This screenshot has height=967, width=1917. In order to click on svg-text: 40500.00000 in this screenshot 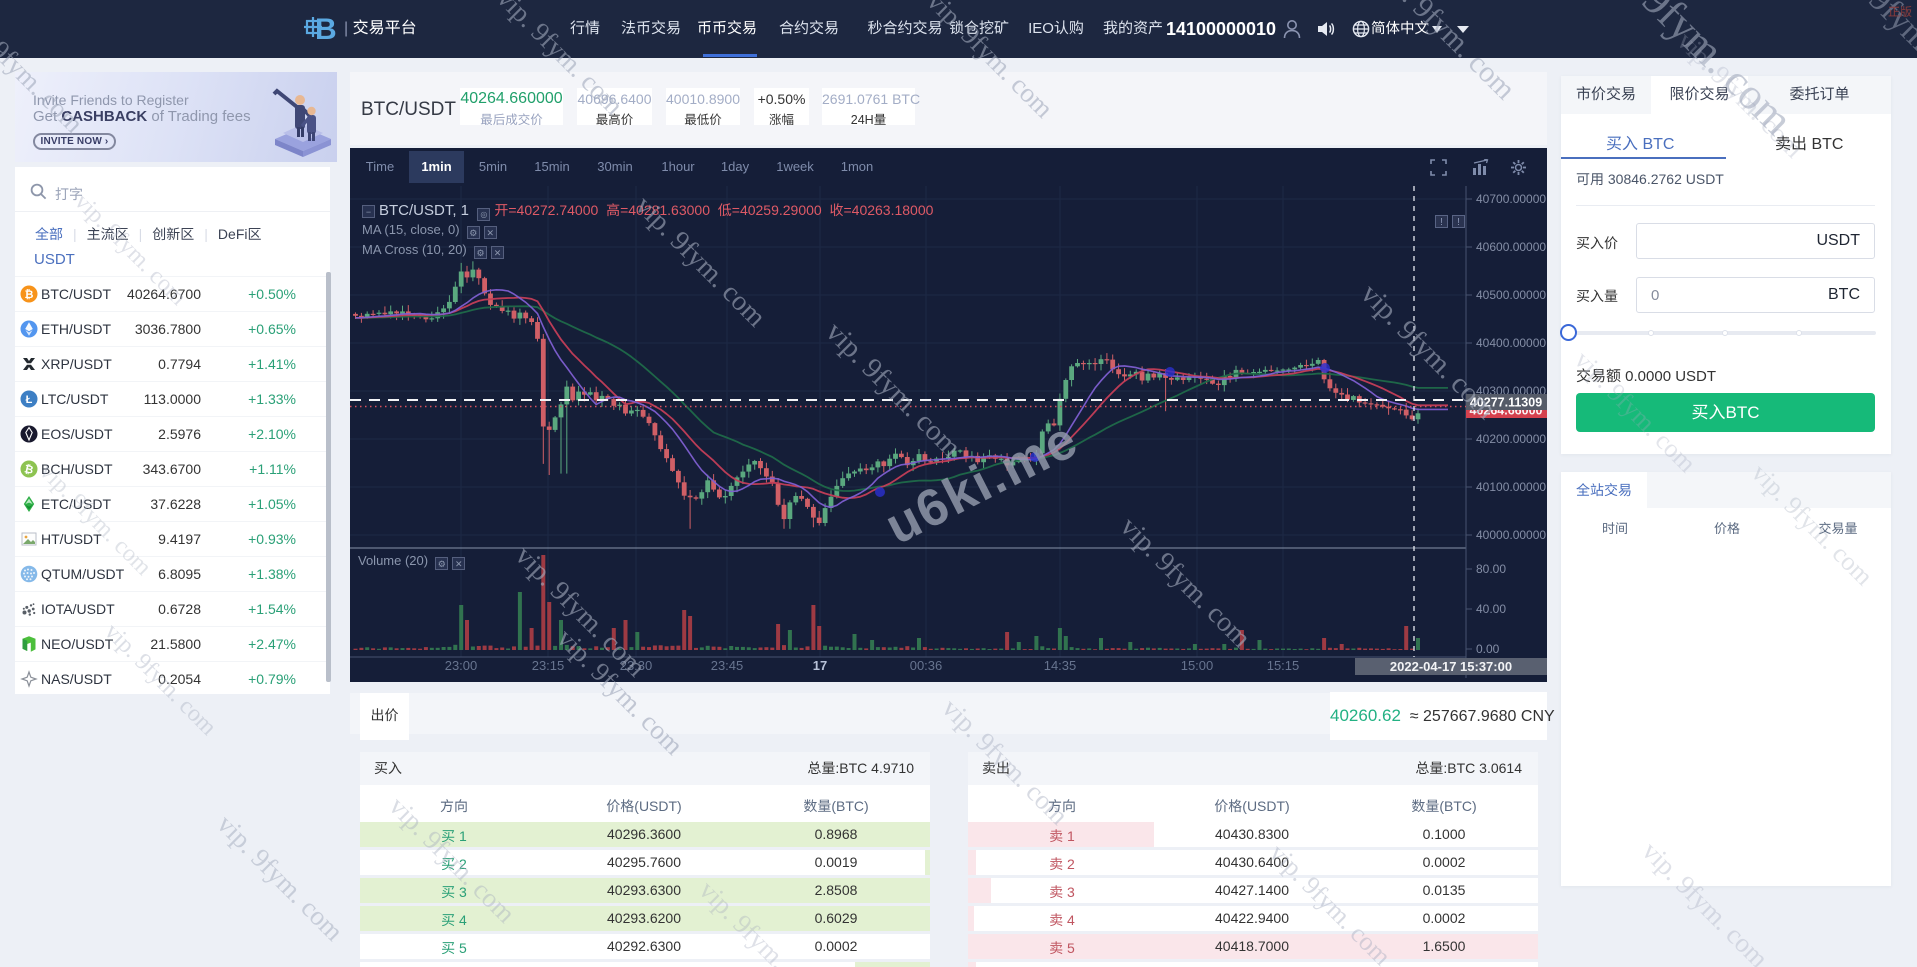, I will do `click(1511, 295)`.